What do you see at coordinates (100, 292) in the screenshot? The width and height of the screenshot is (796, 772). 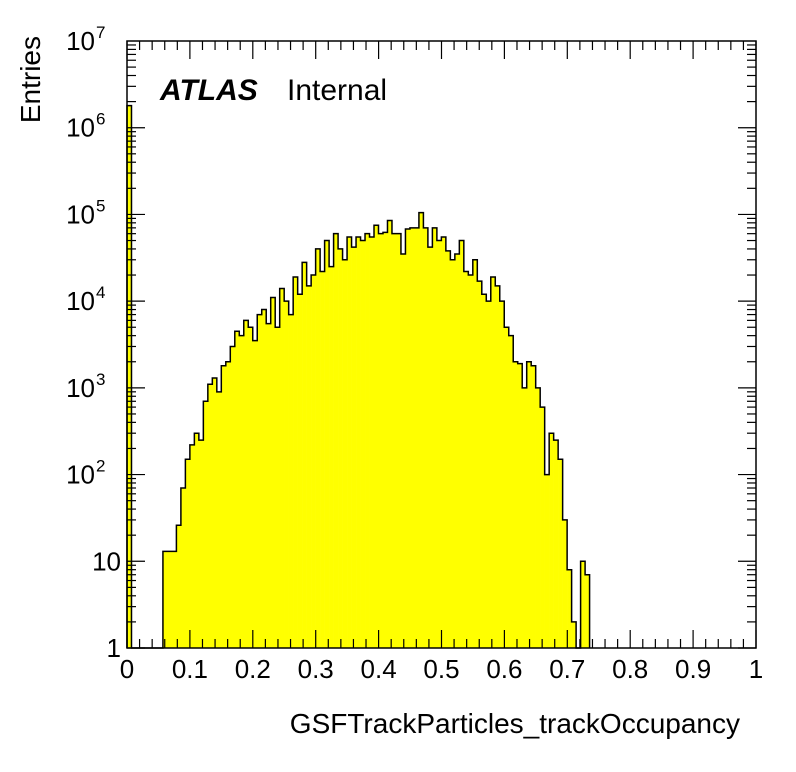 I see `y-tick-exponent: 4` at bounding box center [100, 292].